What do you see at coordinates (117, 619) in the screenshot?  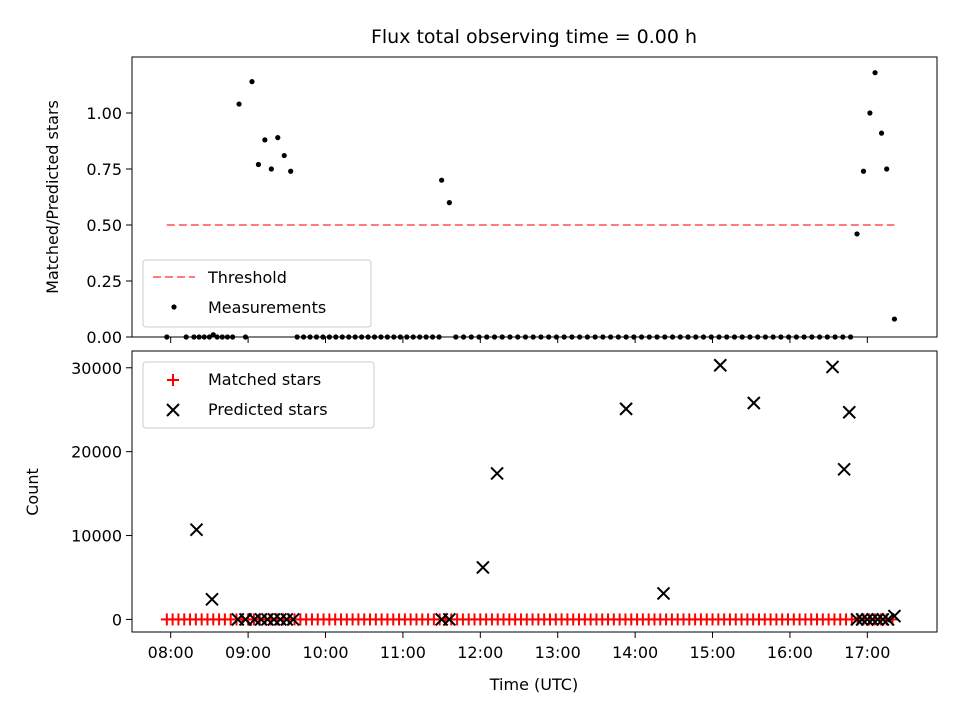 I see `bottom-y-tick-label-0: 0` at bounding box center [117, 619].